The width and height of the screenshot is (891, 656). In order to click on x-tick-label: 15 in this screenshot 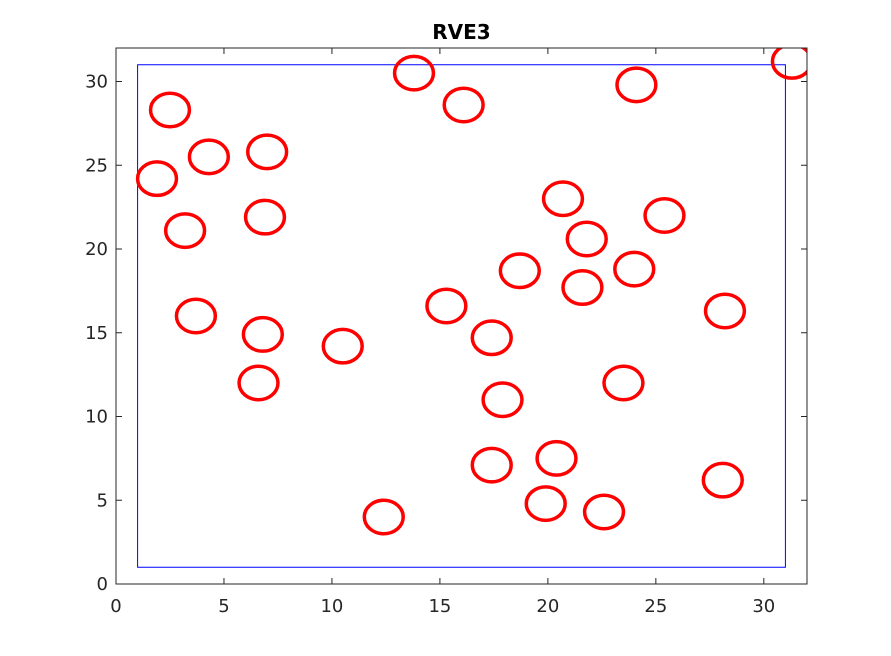, I will do `click(439, 606)`.